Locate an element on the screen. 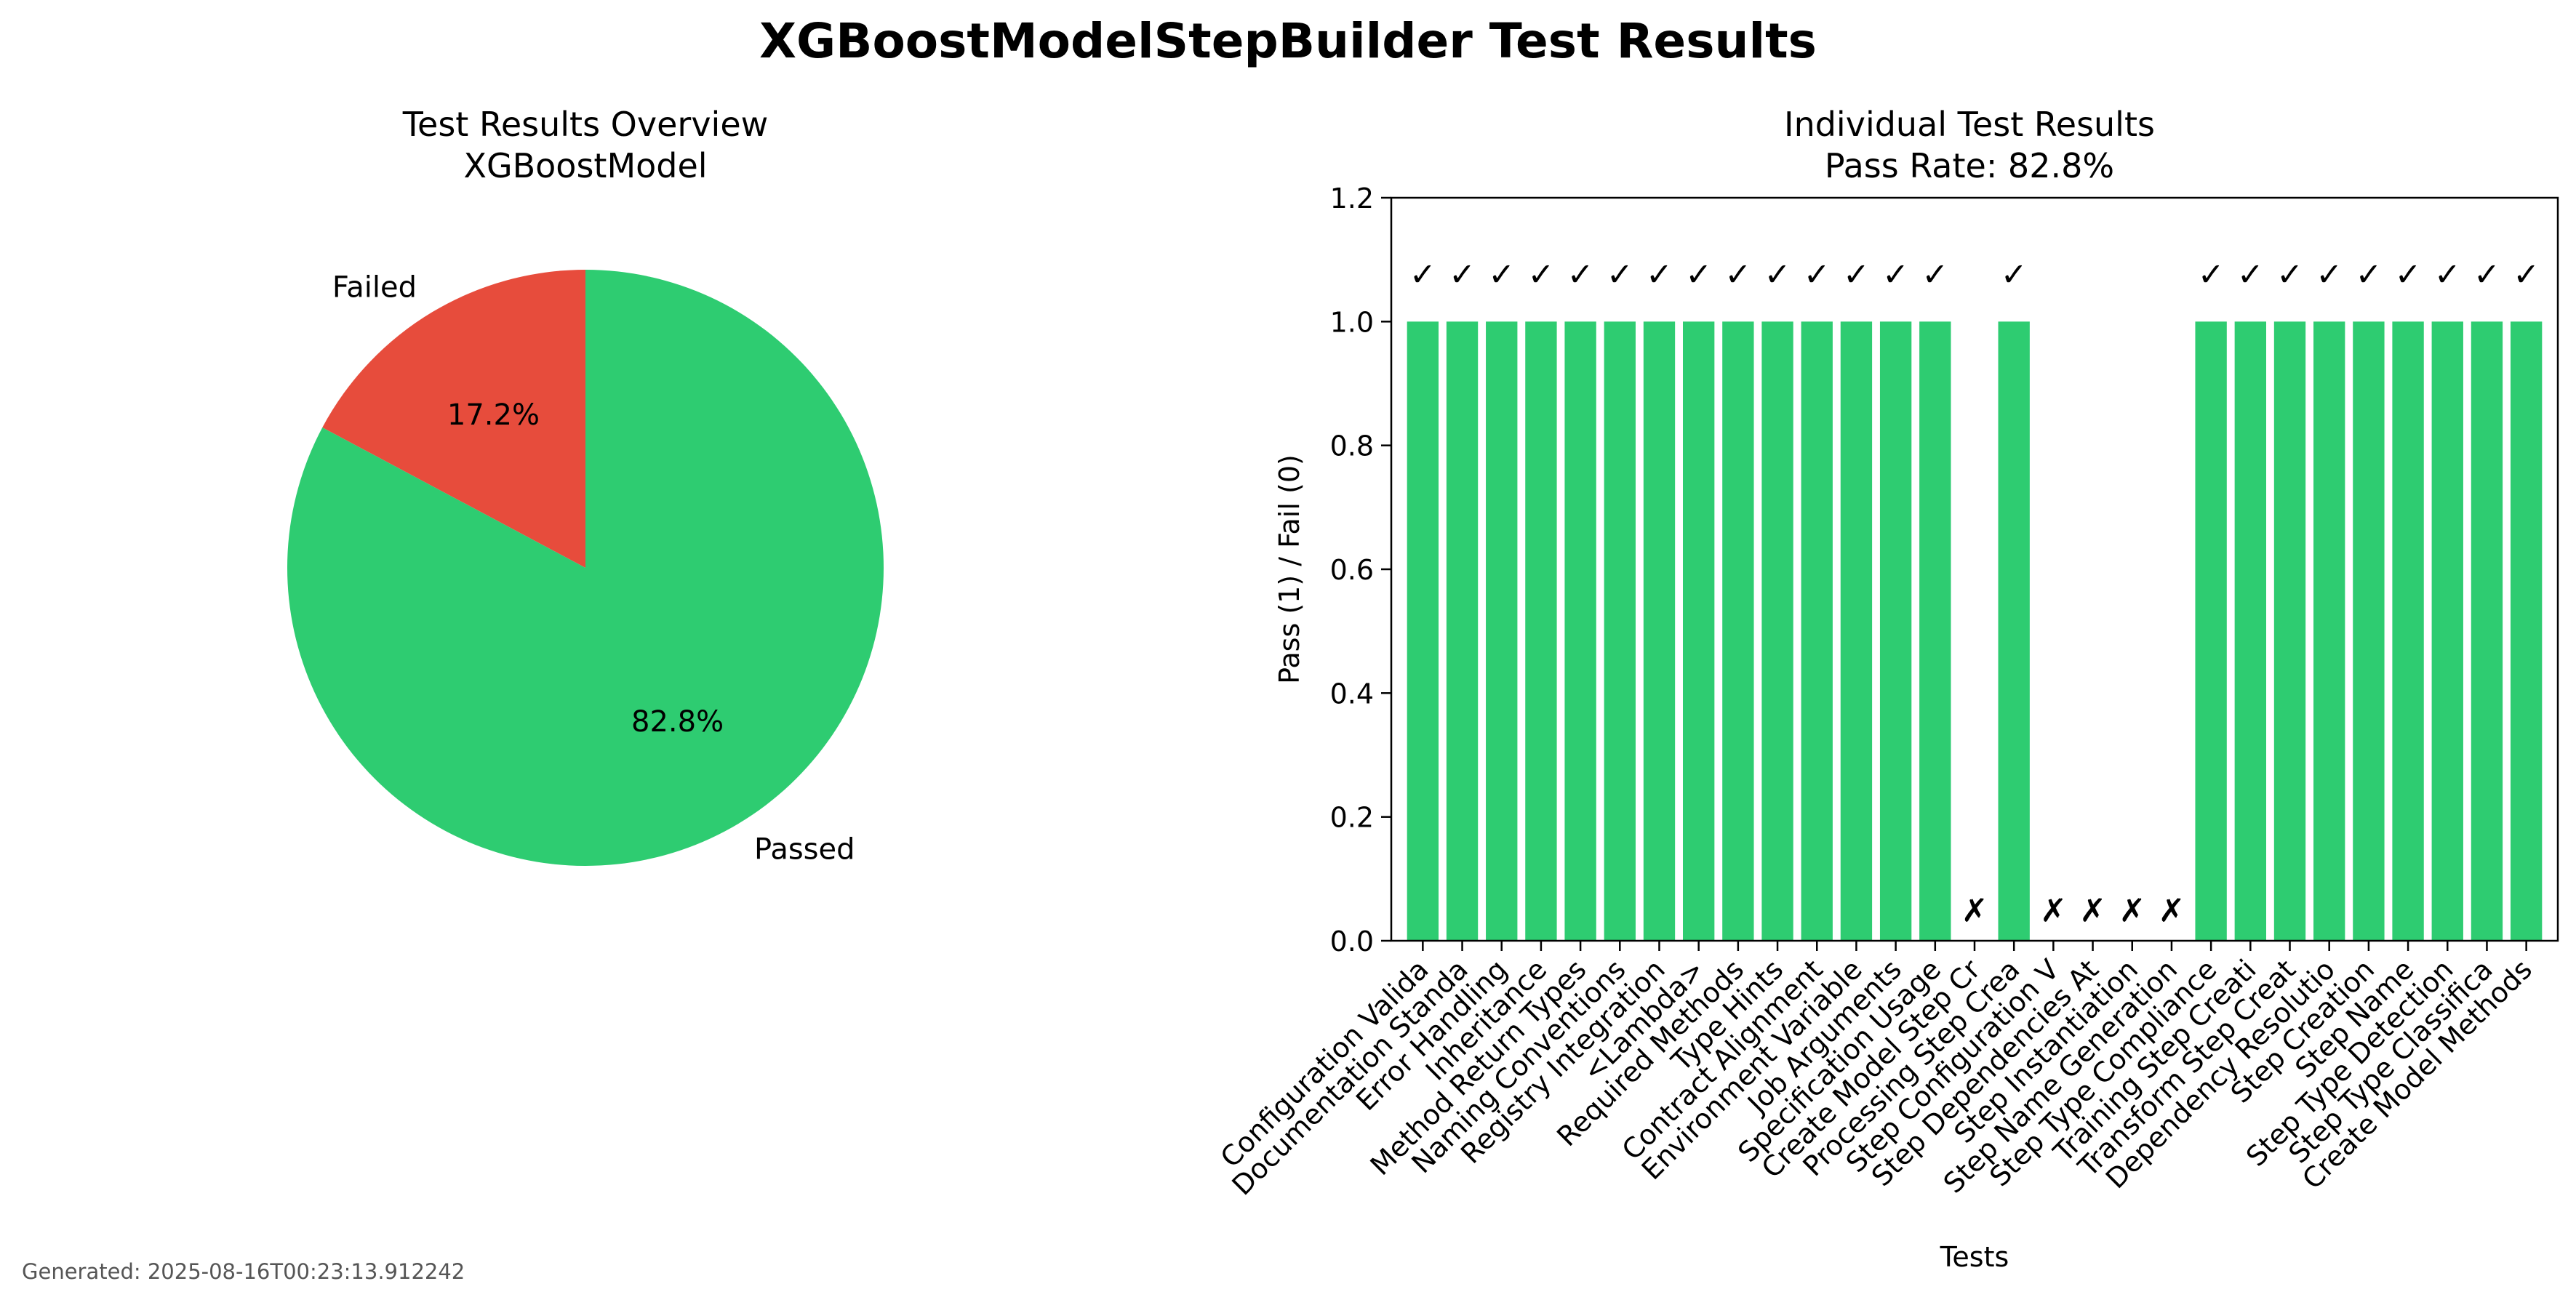  pie-pct-passed: 82.8% is located at coordinates (677, 722).